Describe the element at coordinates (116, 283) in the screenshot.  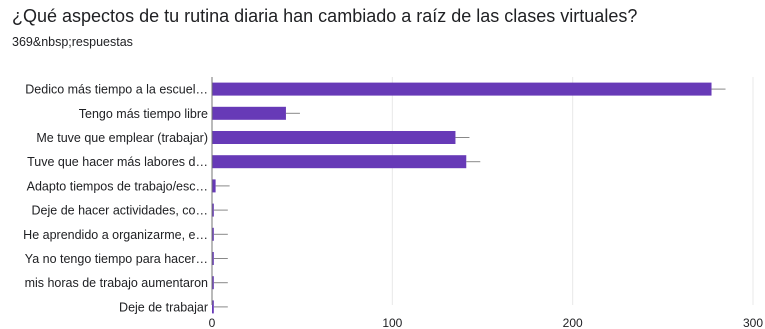
I see `category-label: mis horas de trabajo aumentaron` at that location.